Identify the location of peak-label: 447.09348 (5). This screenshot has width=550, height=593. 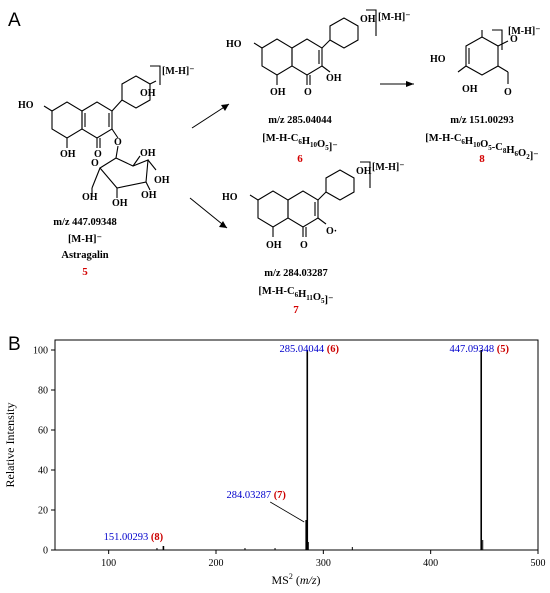
(479, 349).